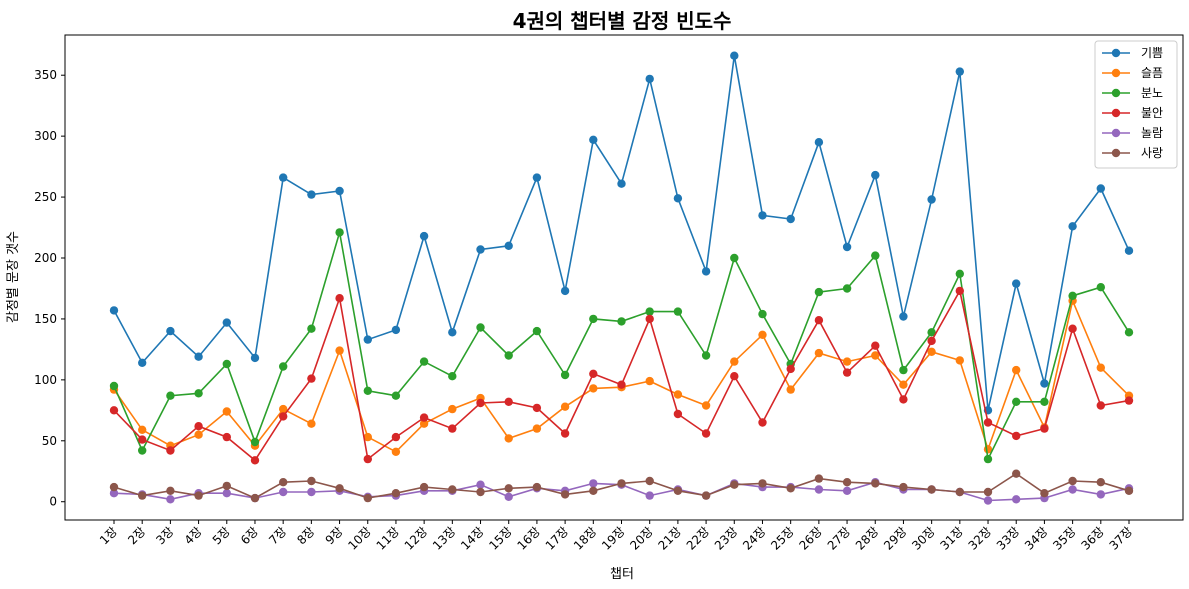 The image size is (1189, 589). What do you see at coordinates (45, 75) in the screenshot?
I see `y-tick-label: 350` at bounding box center [45, 75].